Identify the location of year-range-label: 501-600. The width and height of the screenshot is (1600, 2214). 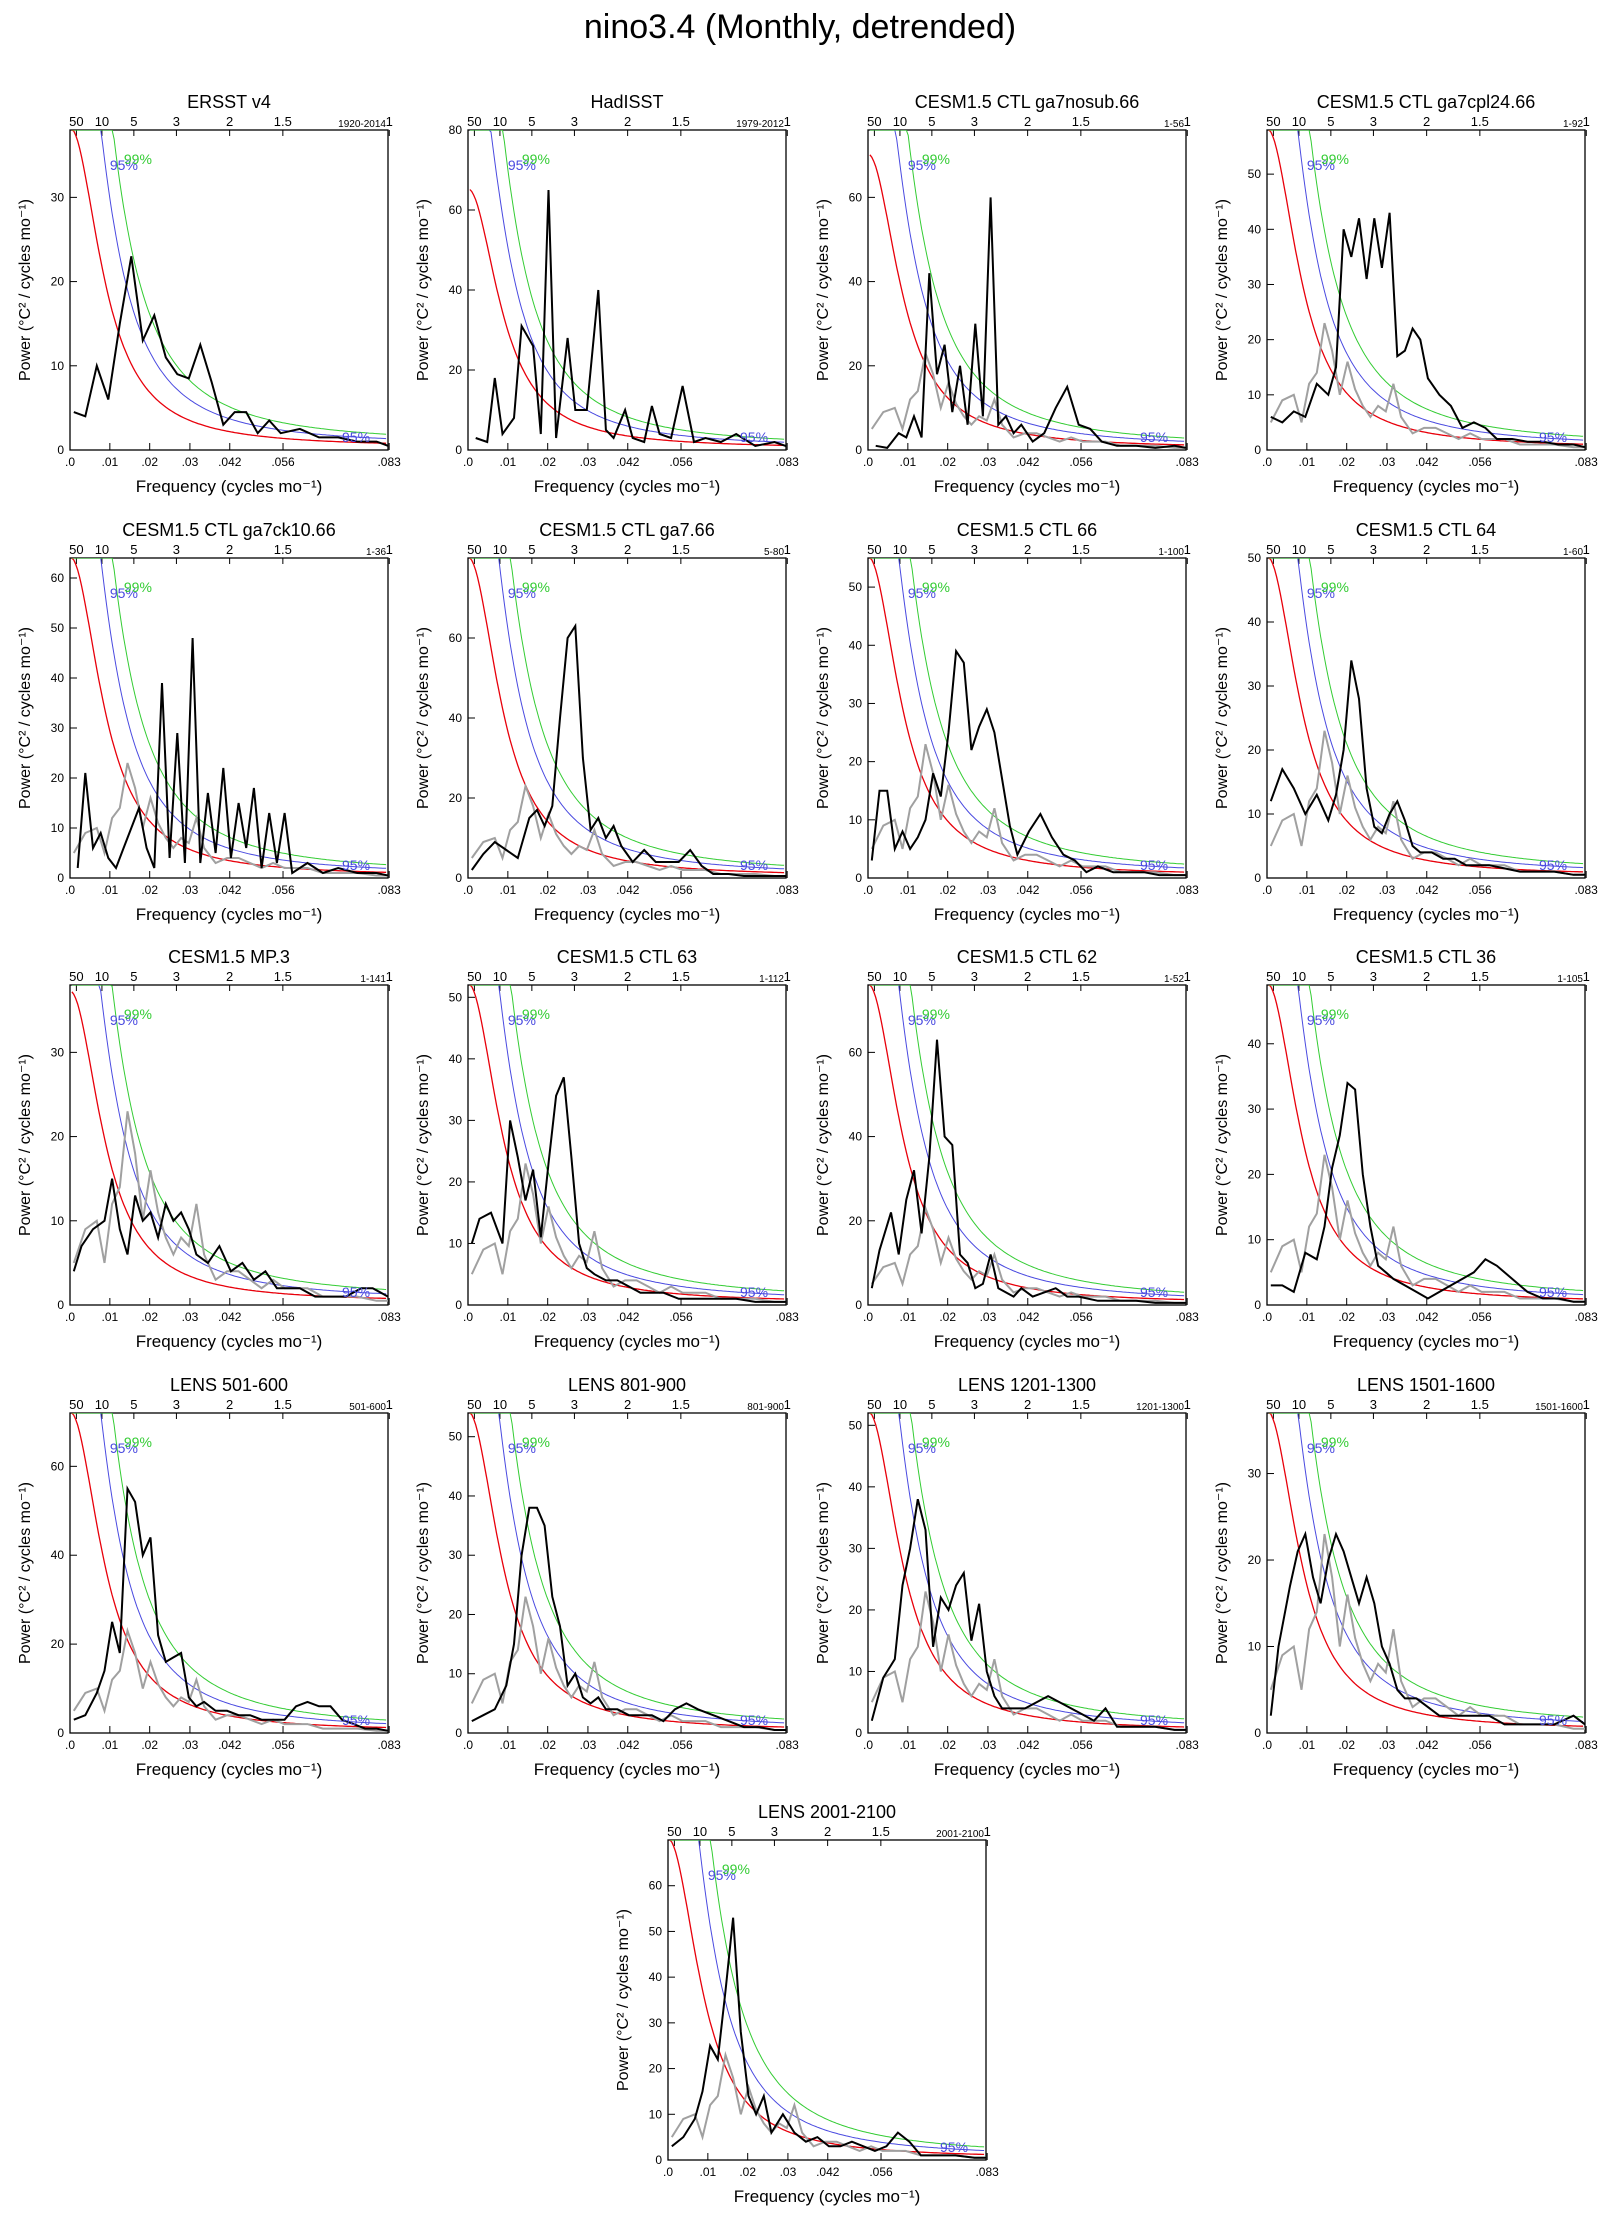
(367, 1407).